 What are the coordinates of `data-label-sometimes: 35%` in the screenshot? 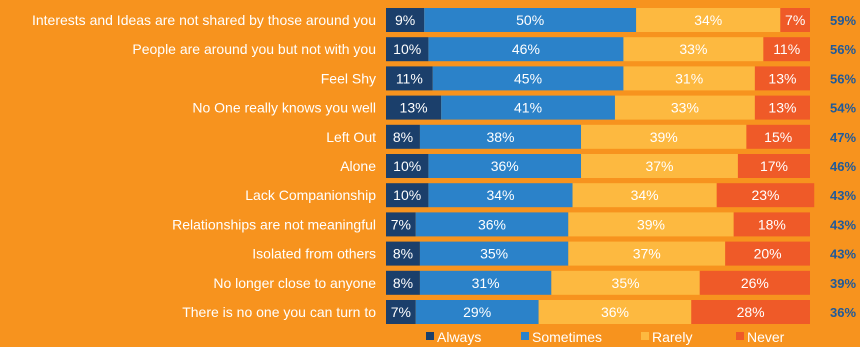 It's located at (494, 254).